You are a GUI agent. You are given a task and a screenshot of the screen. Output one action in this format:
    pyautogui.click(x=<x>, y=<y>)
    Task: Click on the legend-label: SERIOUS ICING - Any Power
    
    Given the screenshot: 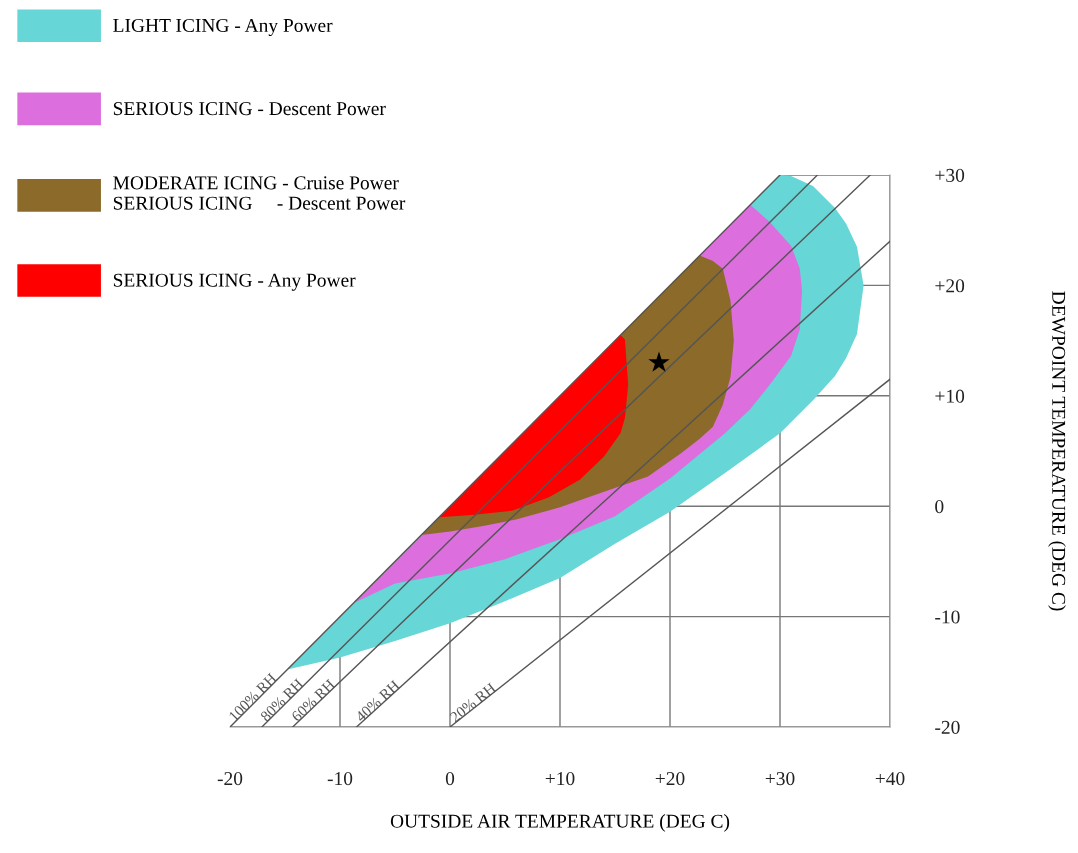 What is the action you would take?
    pyautogui.click(x=234, y=282)
    